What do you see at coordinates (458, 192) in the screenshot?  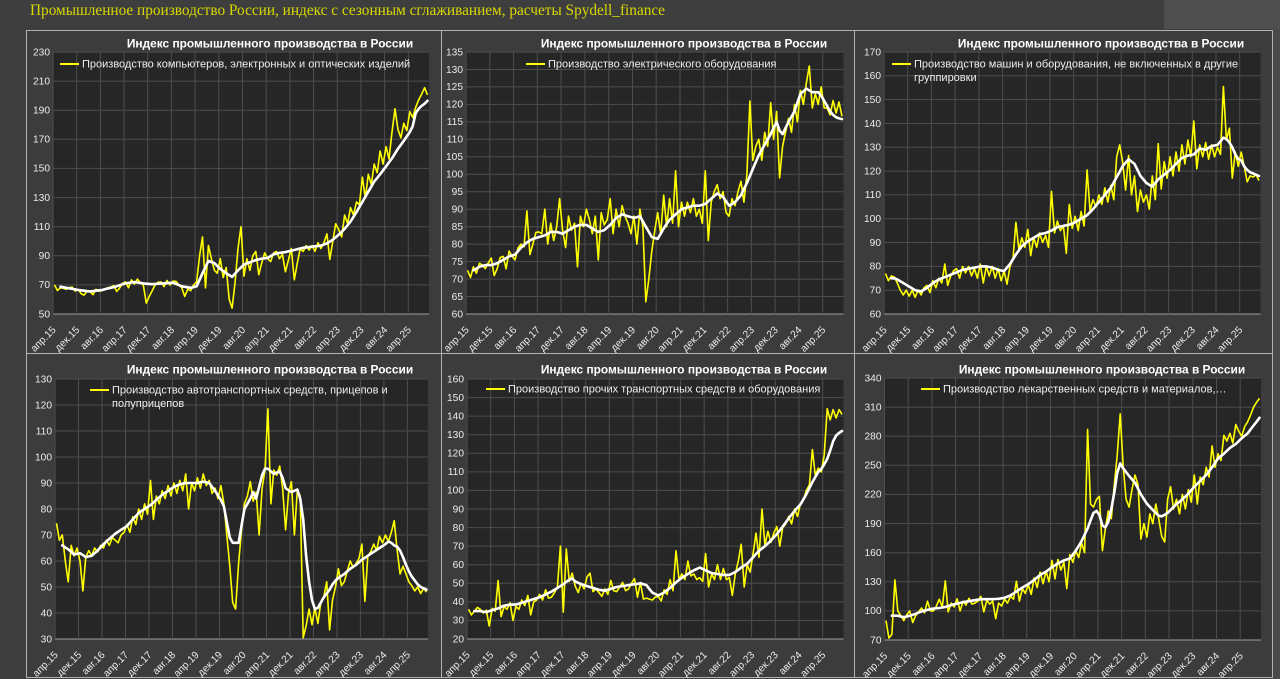 I see `svg-text: 95` at bounding box center [458, 192].